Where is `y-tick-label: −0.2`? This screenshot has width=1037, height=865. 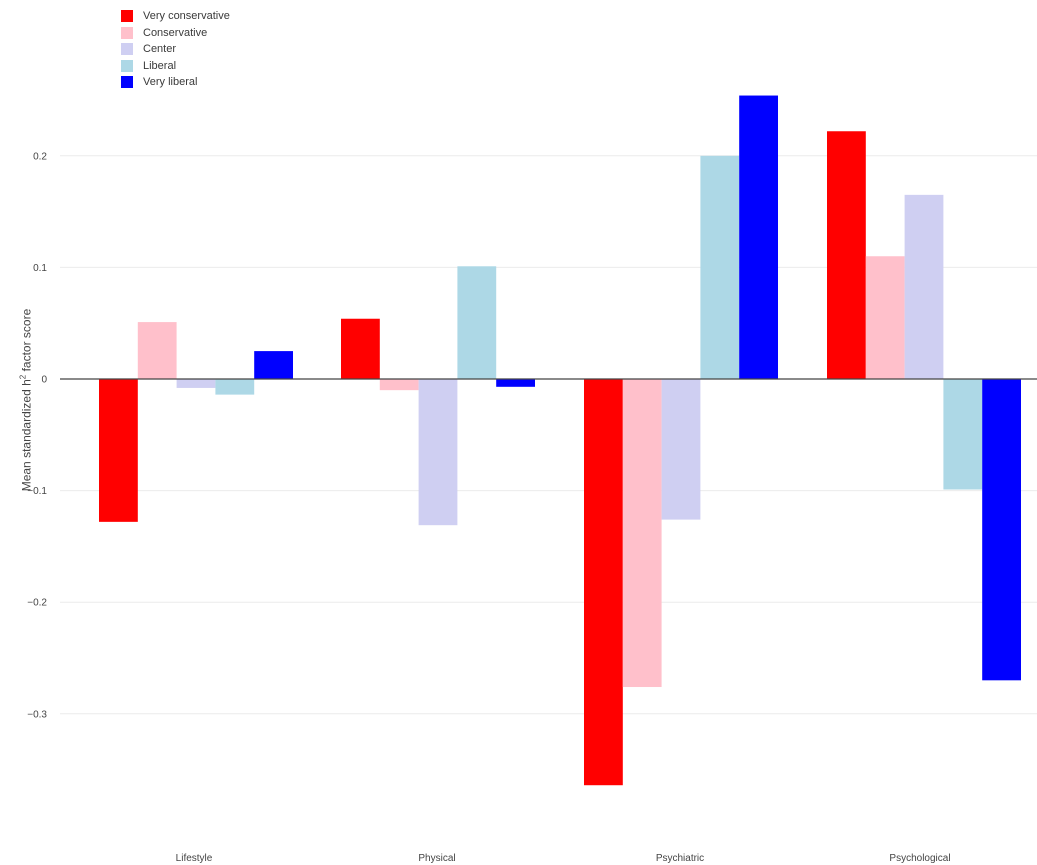
y-tick-label: −0.2 is located at coordinates (37, 603).